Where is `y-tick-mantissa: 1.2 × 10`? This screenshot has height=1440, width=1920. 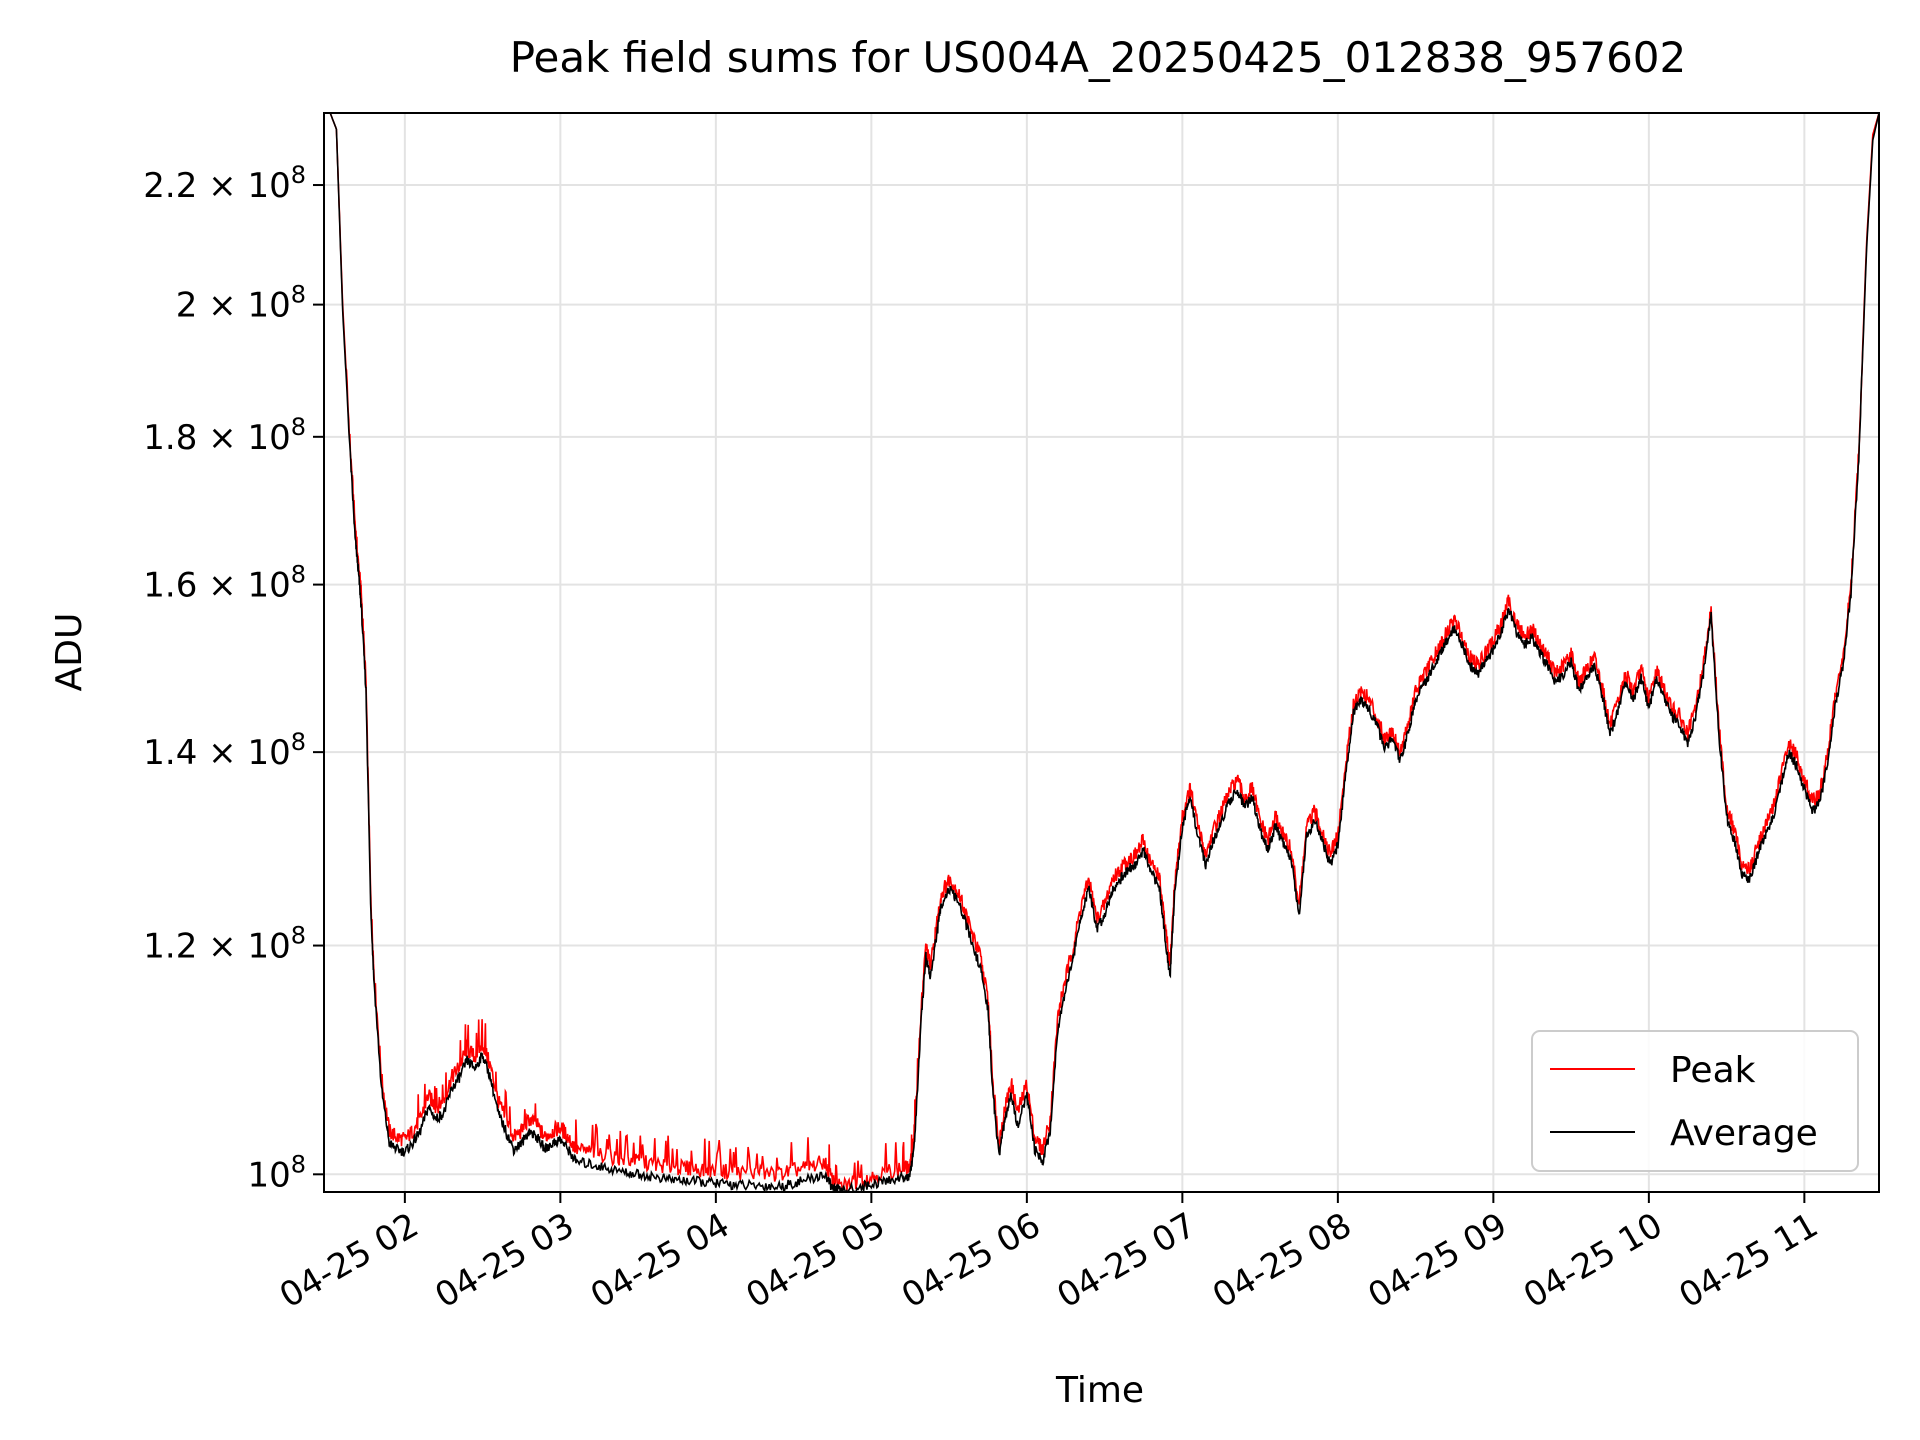
y-tick-mantissa: 1.2 × 10 is located at coordinates (216, 947).